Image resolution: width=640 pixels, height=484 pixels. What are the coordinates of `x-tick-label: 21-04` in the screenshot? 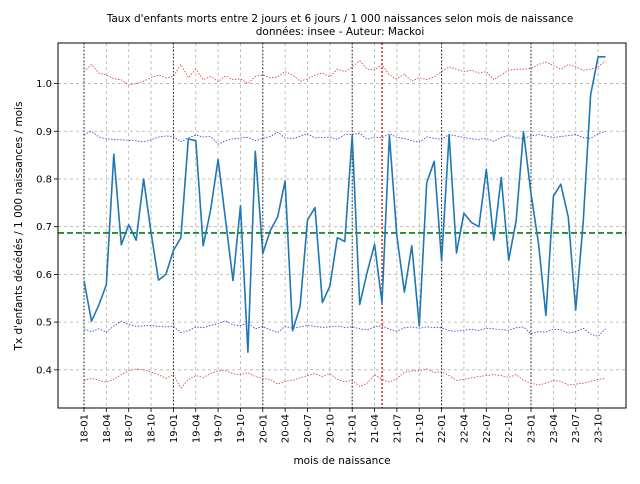 It's located at (375, 428).